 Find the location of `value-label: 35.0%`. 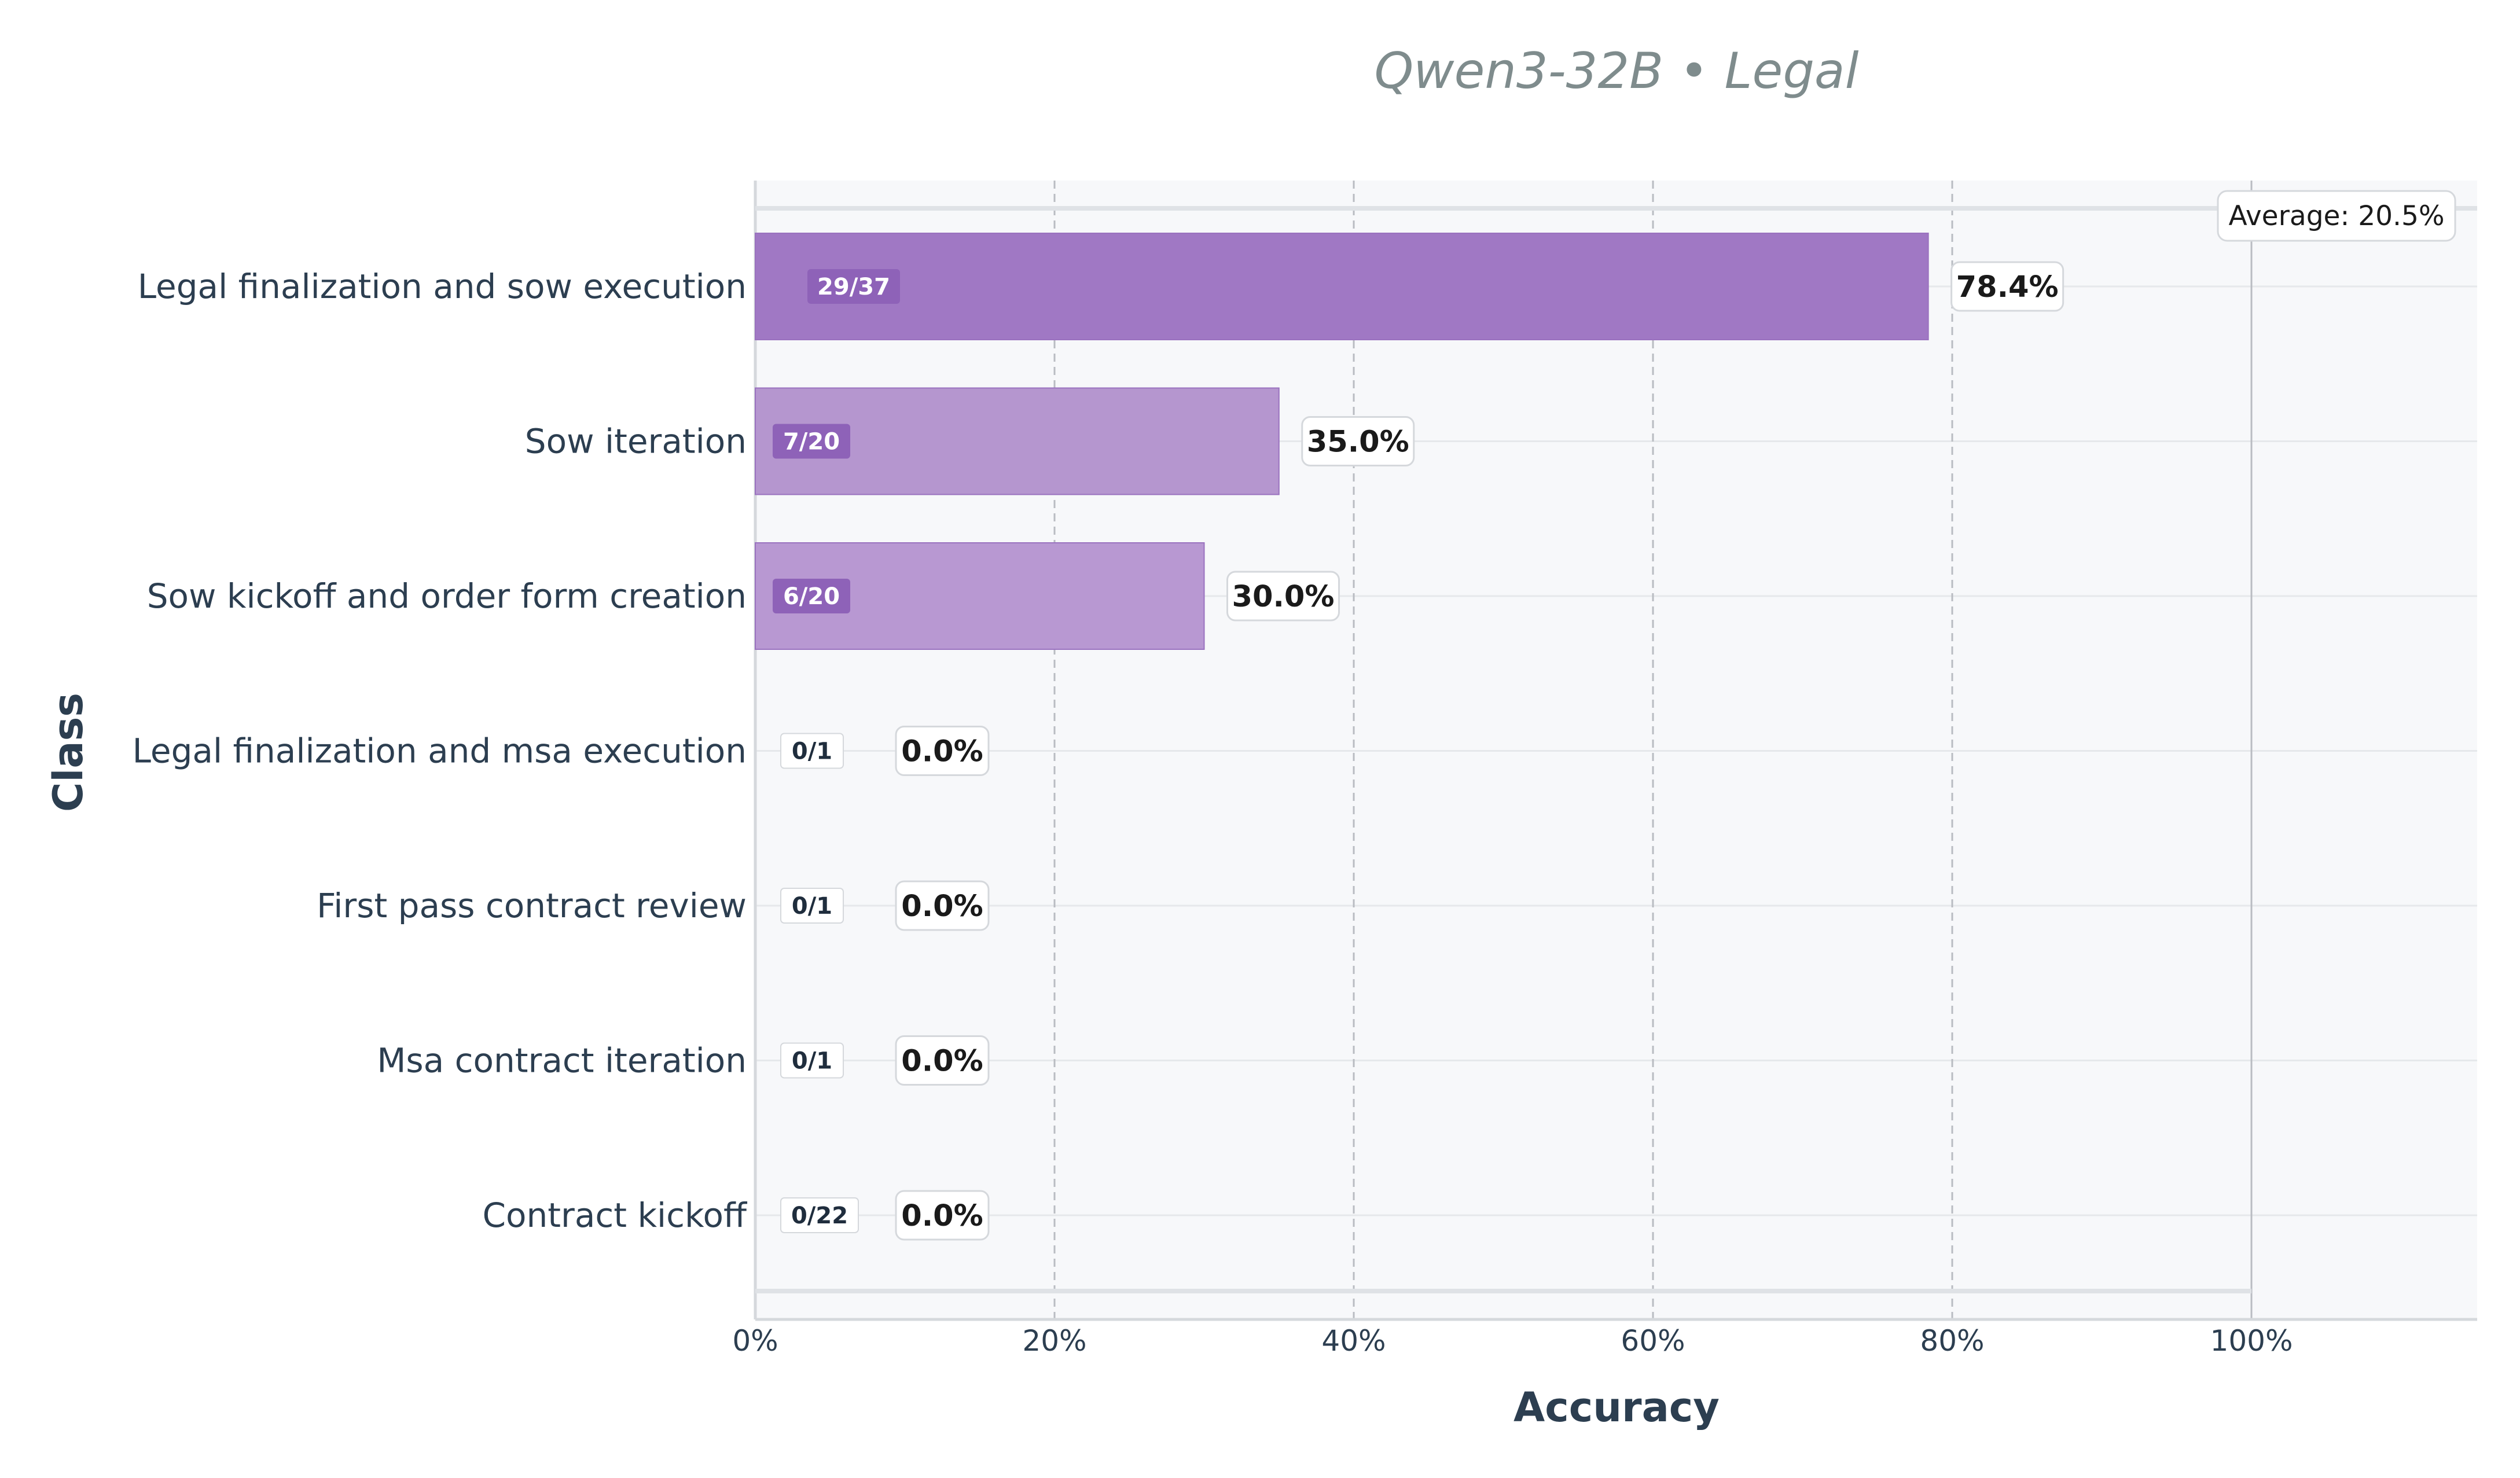

value-label: 35.0% is located at coordinates (1358, 442).